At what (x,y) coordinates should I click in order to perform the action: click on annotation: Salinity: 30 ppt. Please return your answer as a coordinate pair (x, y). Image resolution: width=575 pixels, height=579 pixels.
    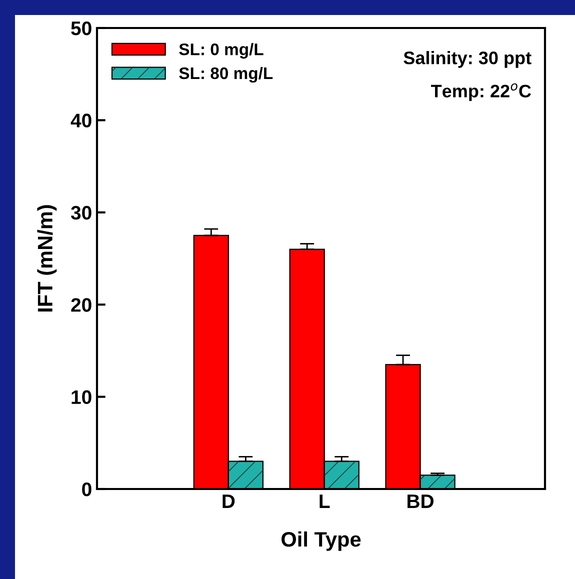
    Looking at the image, I should click on (468, 59).